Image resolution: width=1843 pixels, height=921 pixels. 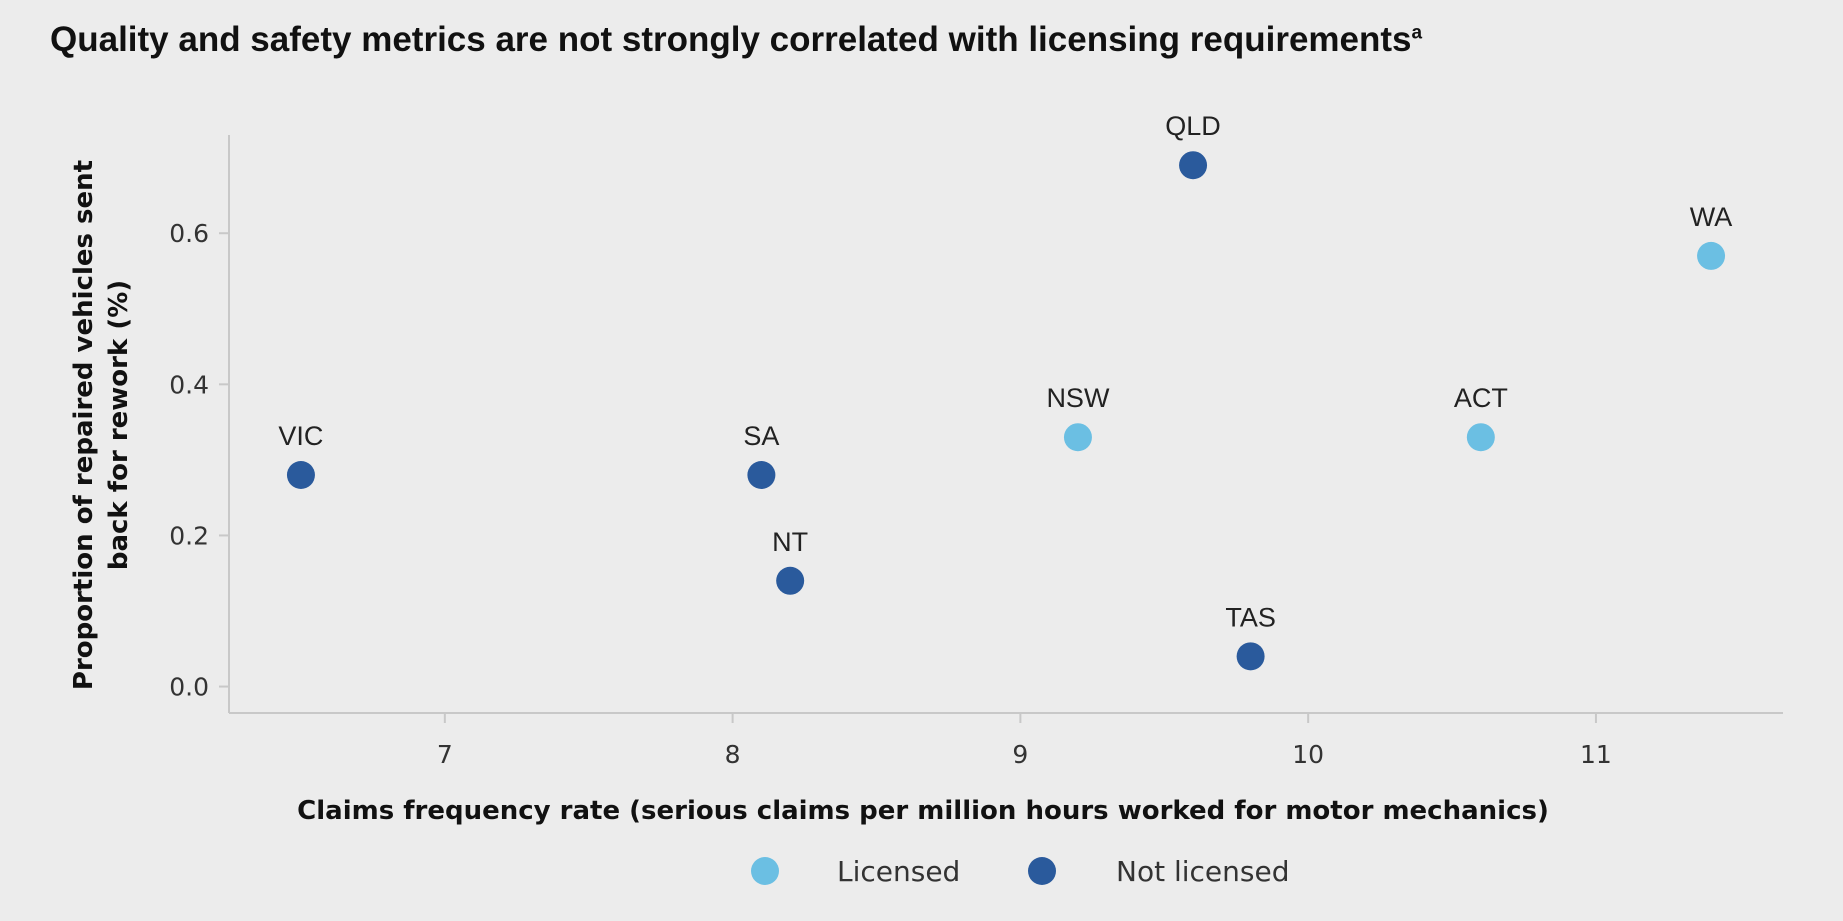 I want to click on point-label-vic: VIC, so click(x=300, y=436).